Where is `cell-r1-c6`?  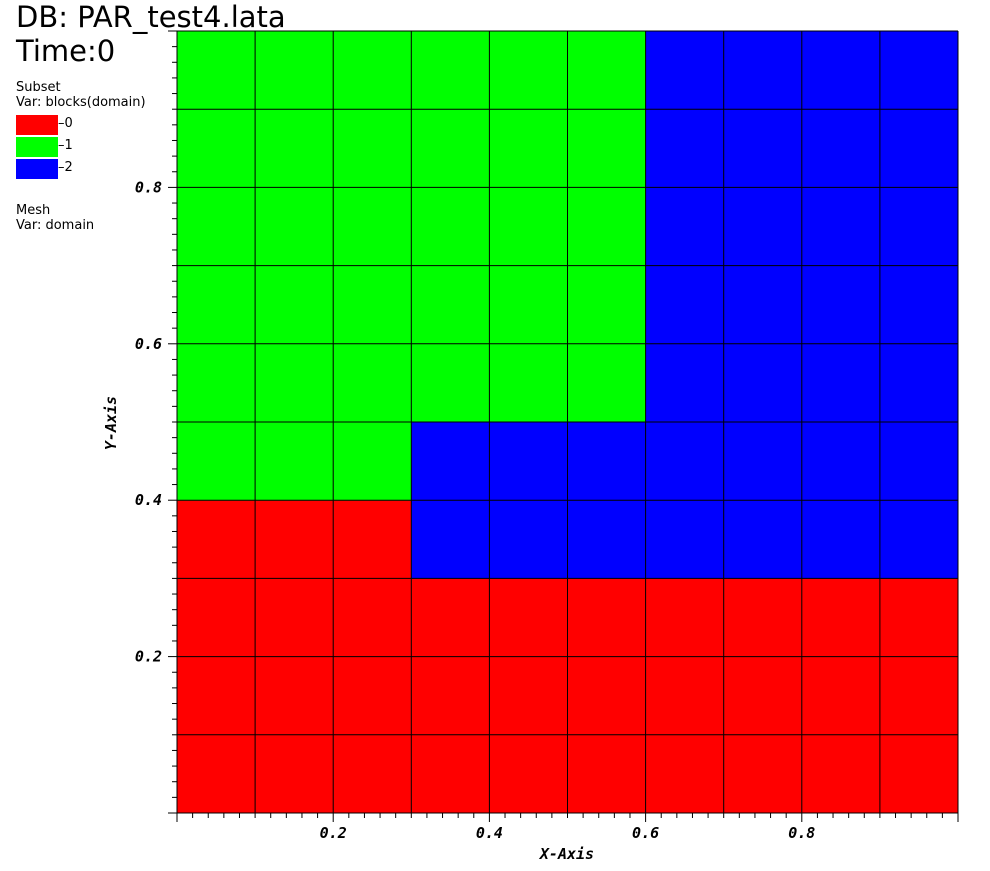
cell-r1-c6 is located at coordinates (685, 696).